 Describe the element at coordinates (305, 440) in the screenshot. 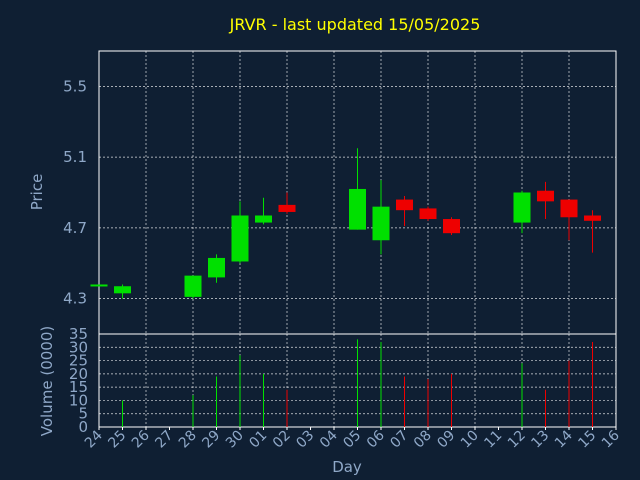

I see `x-tick-label: 03` at that location.